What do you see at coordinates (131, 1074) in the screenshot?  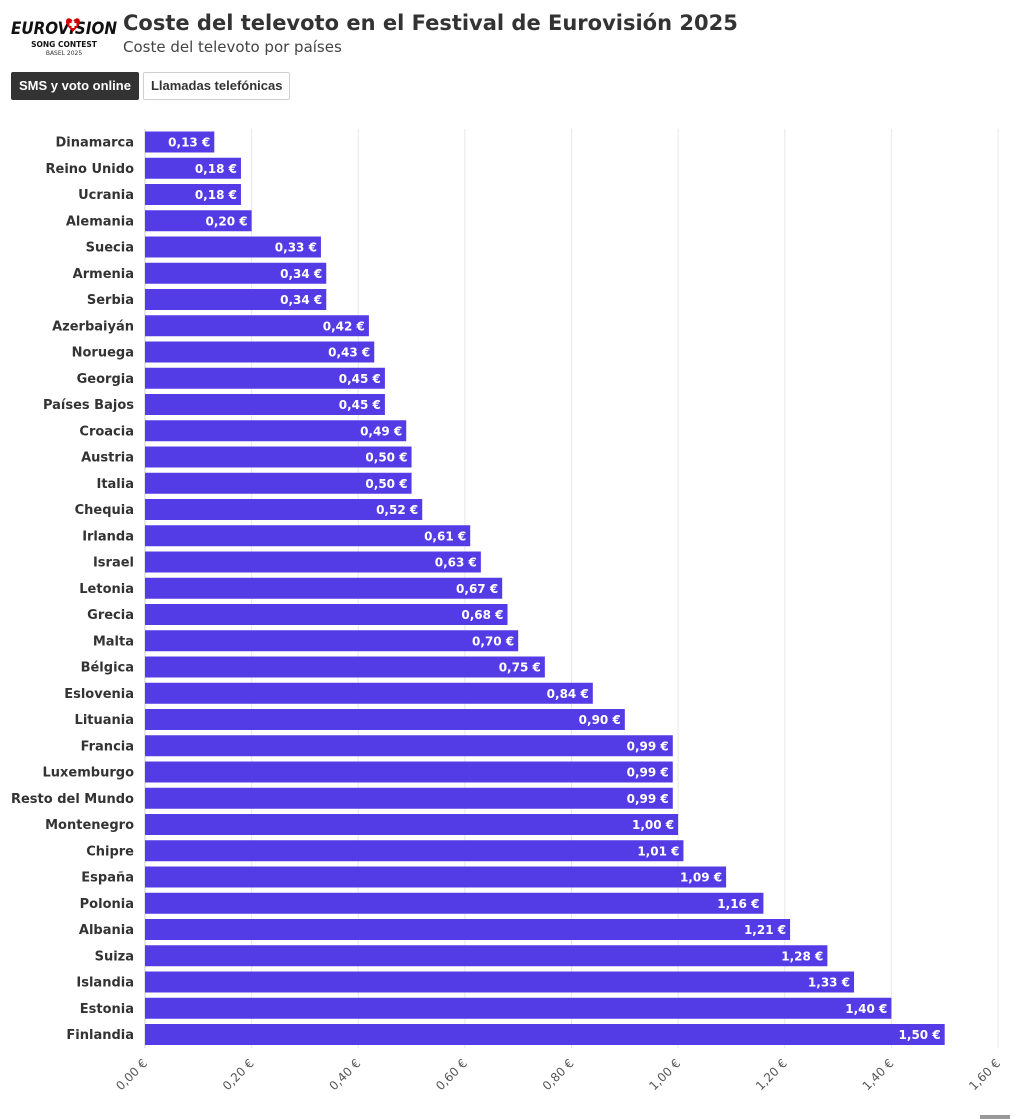 I see `x-tick-label: 0,00 €` at bounding box center [131, 1074].